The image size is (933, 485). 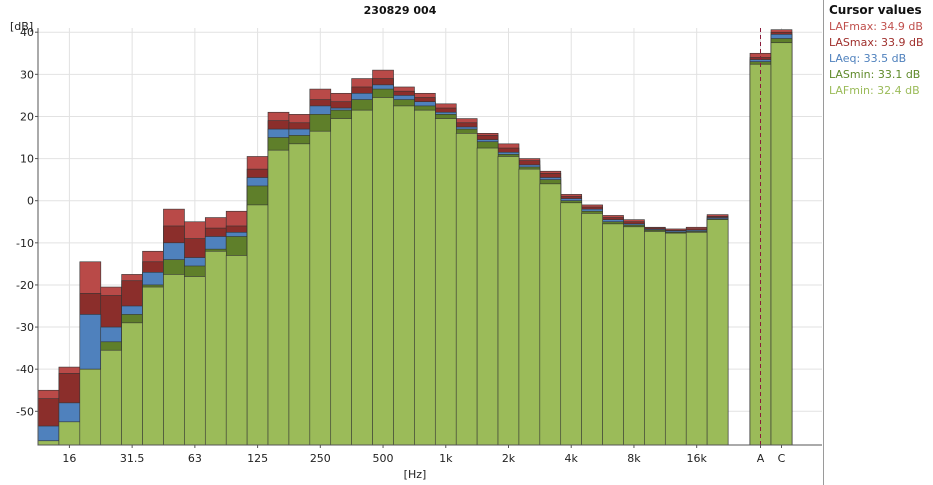 I want to click on y-tick-0: -50, so click(x=25, y=411).